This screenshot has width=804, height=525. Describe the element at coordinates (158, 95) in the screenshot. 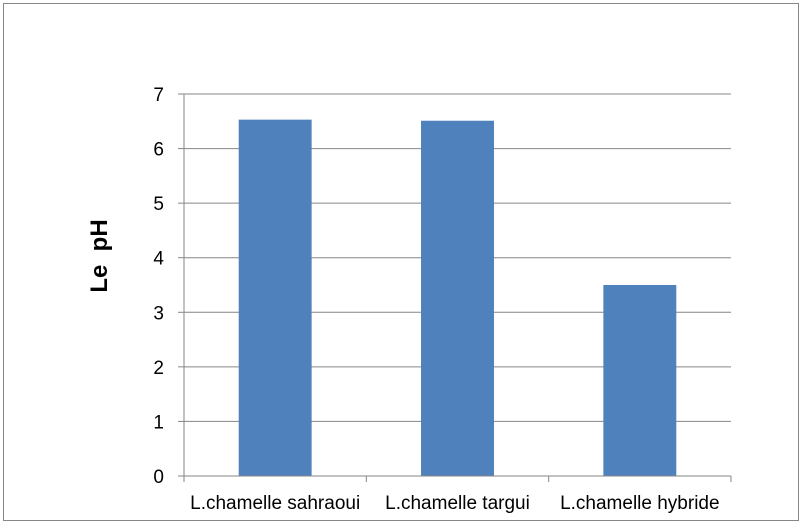

I see `y-tick-label: 7` at that location.